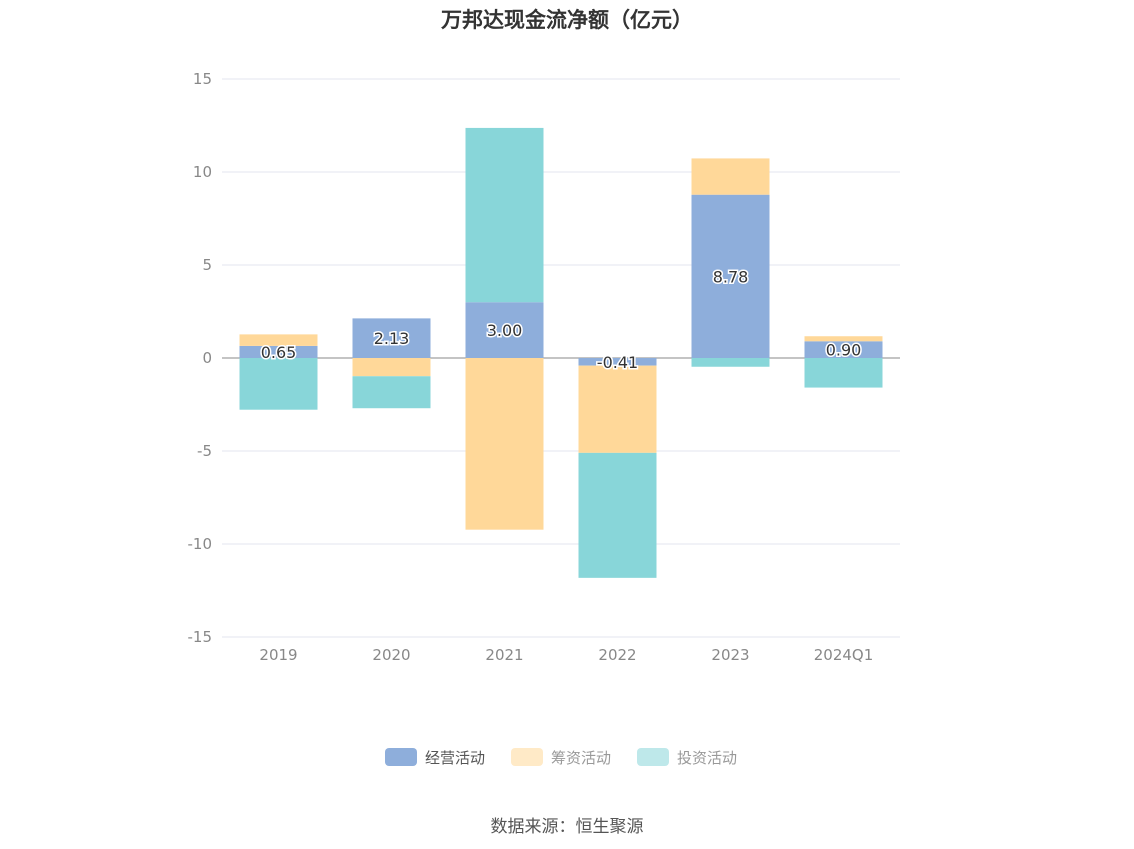 The height and width of the screenshot is (849, 1134). What do you see at coordinates (278, 384) in the screenshot?
I see `bar-投资活动-2019` at bounding box center [278, 384].